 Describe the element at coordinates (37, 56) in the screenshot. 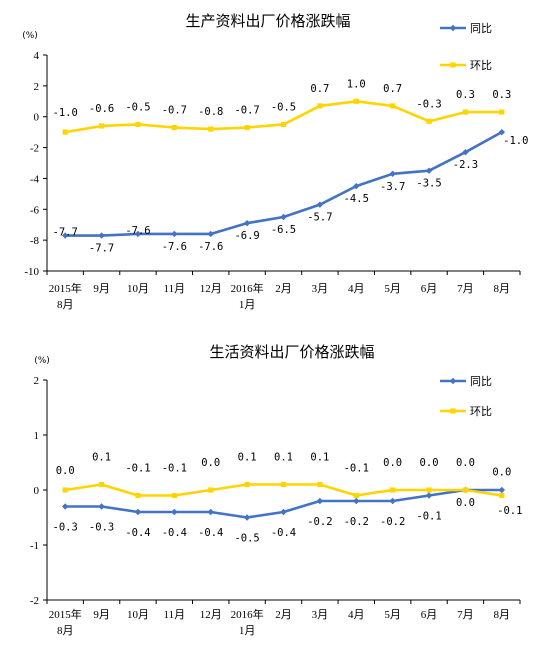

I see `y-tick-label: 4` at that location.